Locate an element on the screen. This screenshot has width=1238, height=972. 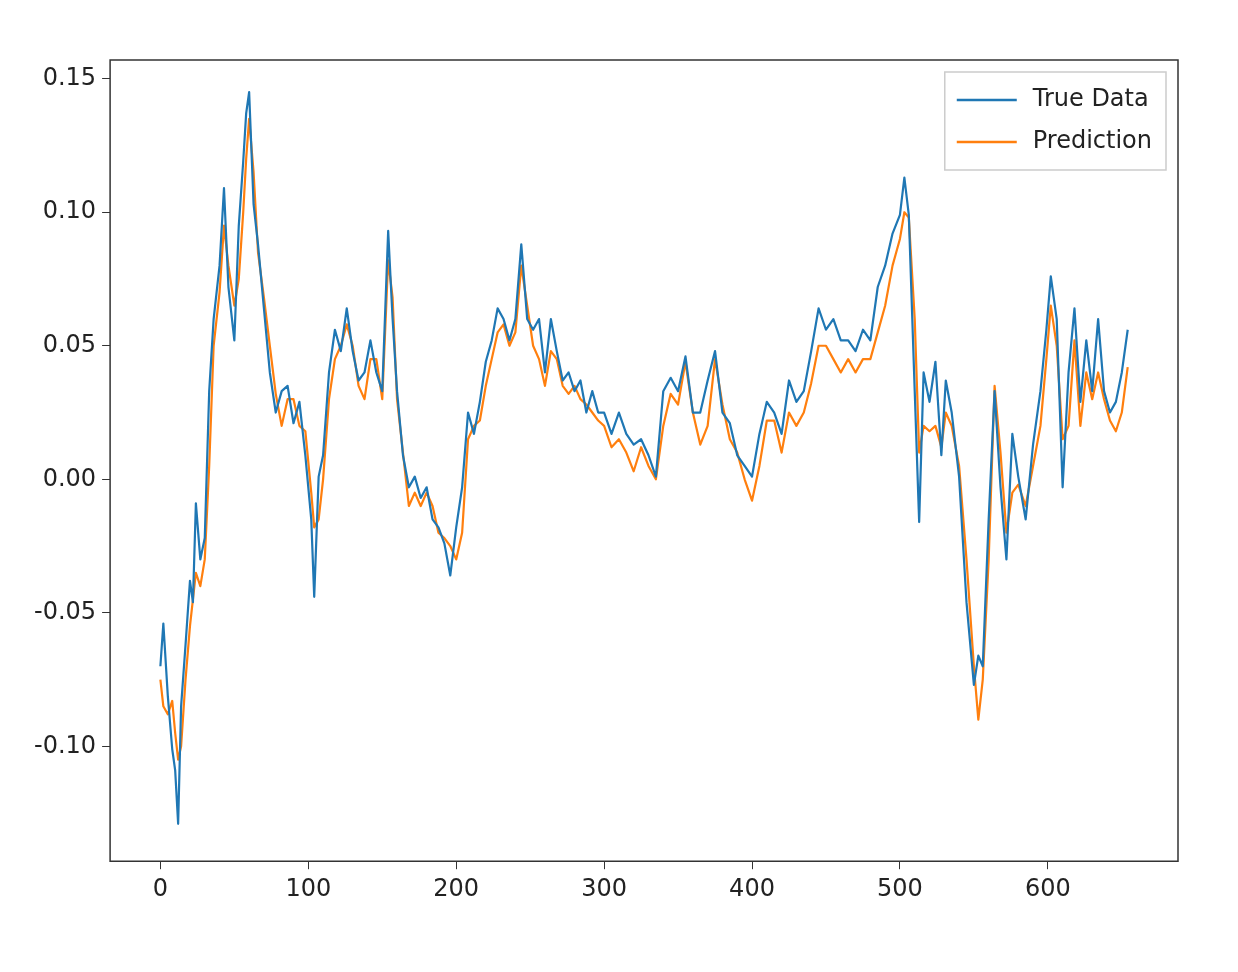
y-tick-label: 0.05 is located at coordinates (69, 344).